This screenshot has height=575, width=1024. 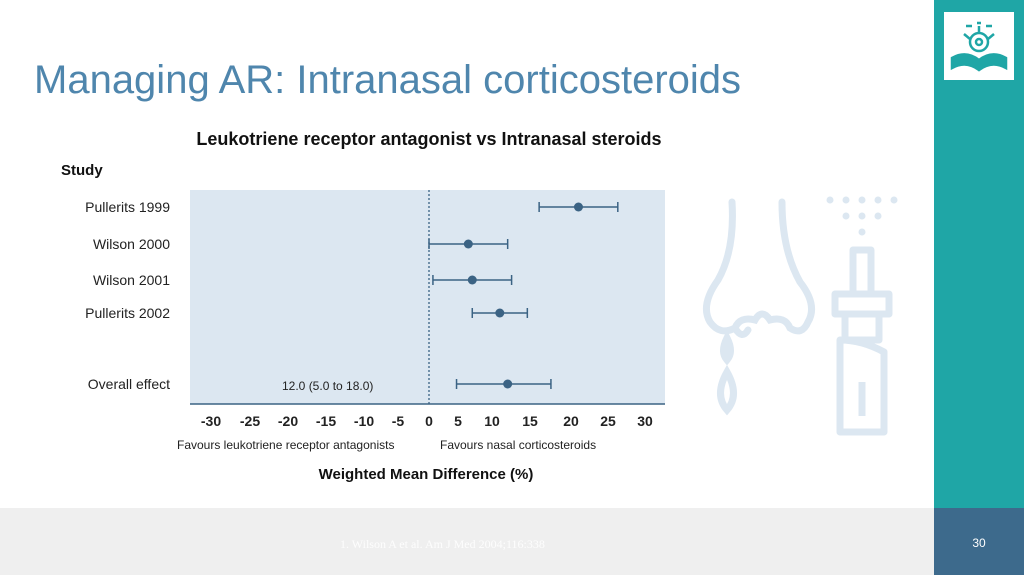 I want to click on page-number-box: 30, so click(x=979, y=541).